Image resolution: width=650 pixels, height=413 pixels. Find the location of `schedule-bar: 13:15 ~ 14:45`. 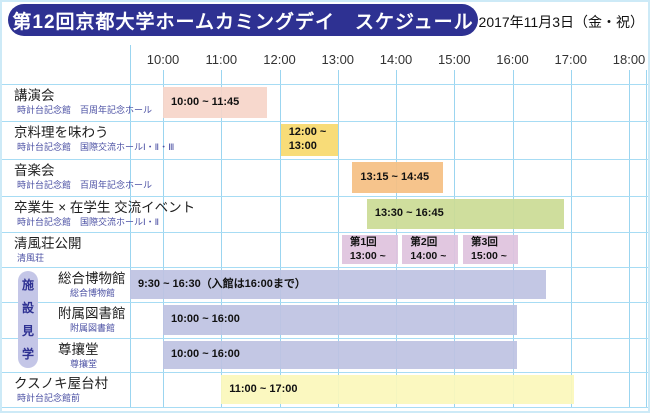

schedule-bar: 13:15 ~ 14:45 is located at coordinates (397, 177).